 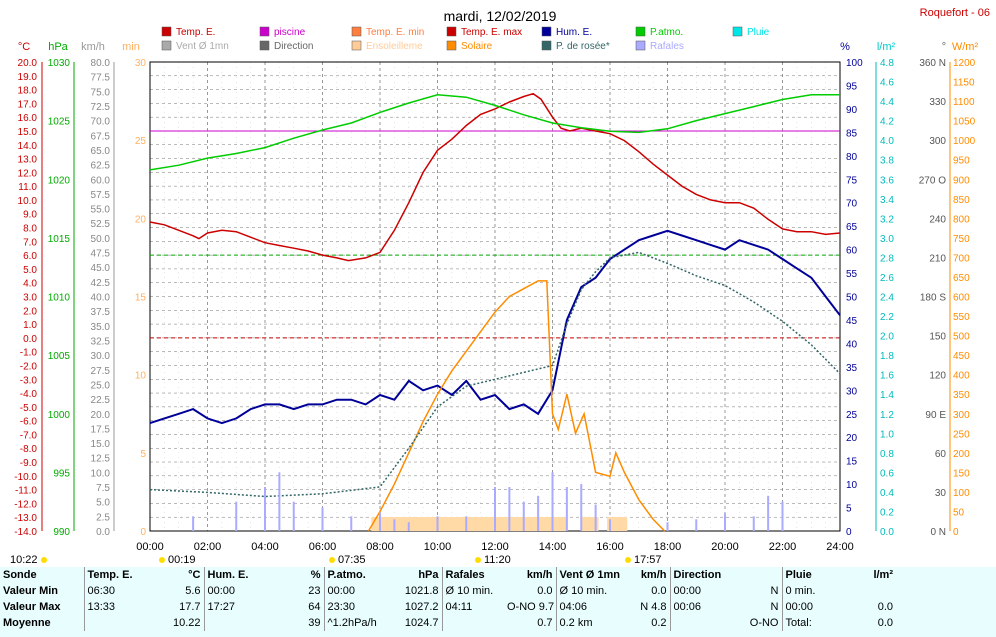 I want to click on min-tick: 15, so click(x=141, y=298).